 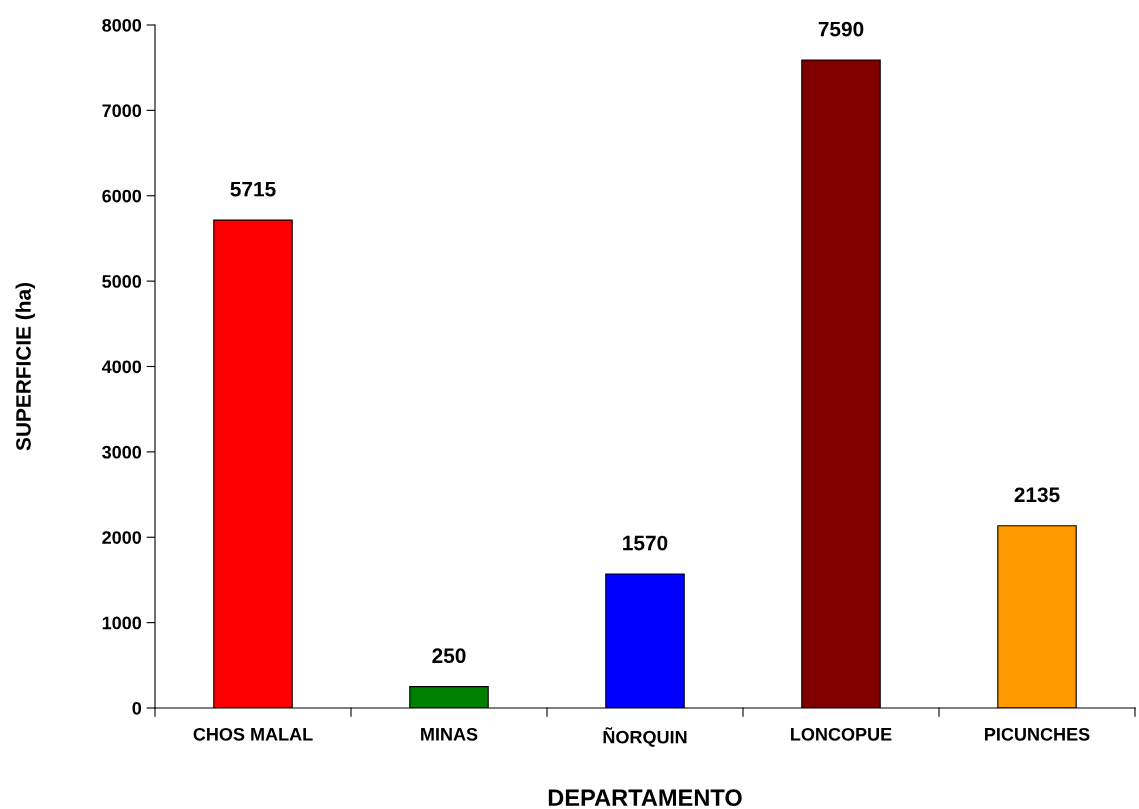 What do you see at coordinates (645, 798) in the screenshot?
I see `x-axis-title: DEPARTAMENTO` at bounding box center [645, 798].